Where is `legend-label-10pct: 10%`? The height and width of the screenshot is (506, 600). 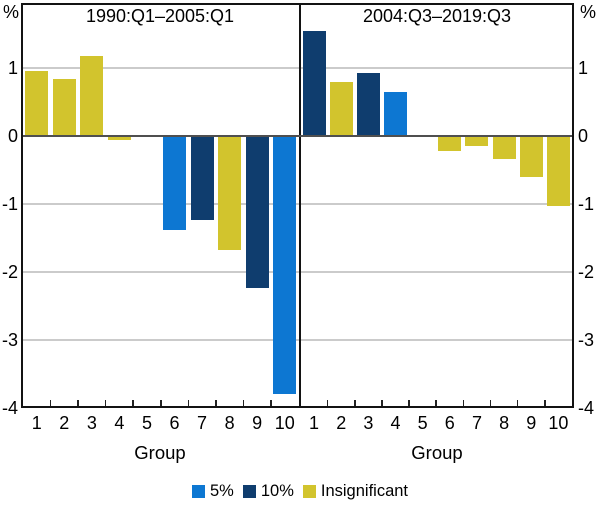
legend-label-10pct: 10% is located at coordinates (277, 491).